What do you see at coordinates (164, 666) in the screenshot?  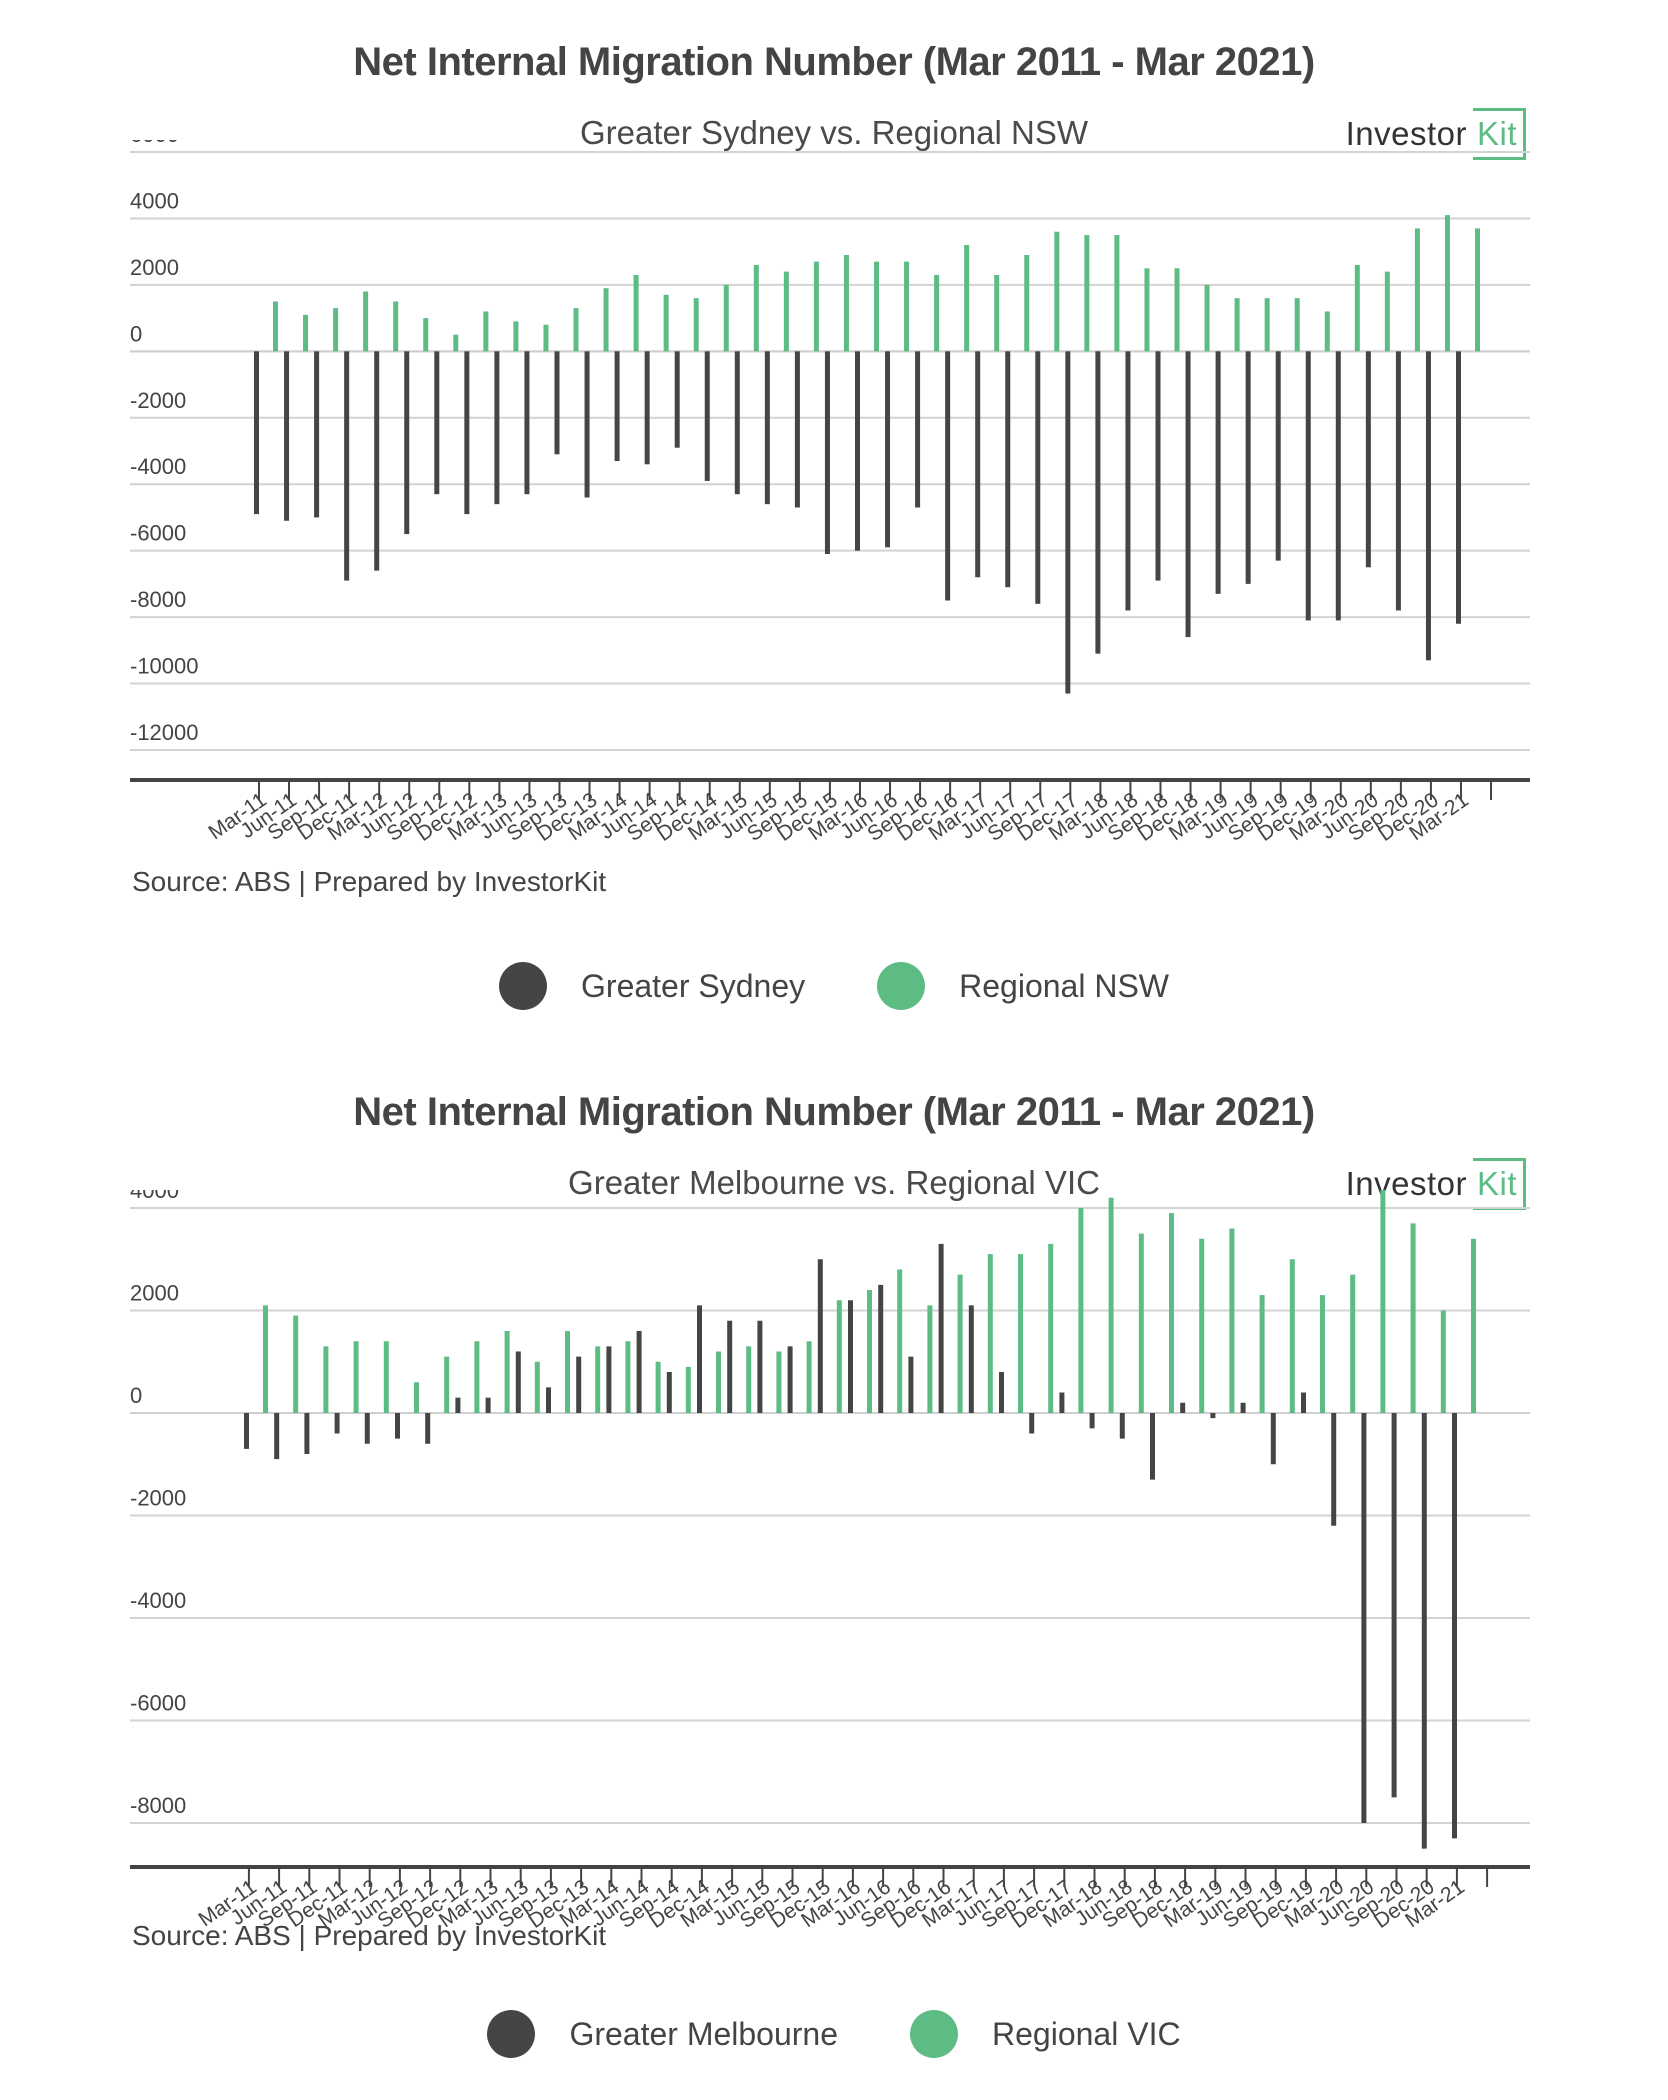 I see `y-tick-label: -10000` at bounding box center [164, 666].